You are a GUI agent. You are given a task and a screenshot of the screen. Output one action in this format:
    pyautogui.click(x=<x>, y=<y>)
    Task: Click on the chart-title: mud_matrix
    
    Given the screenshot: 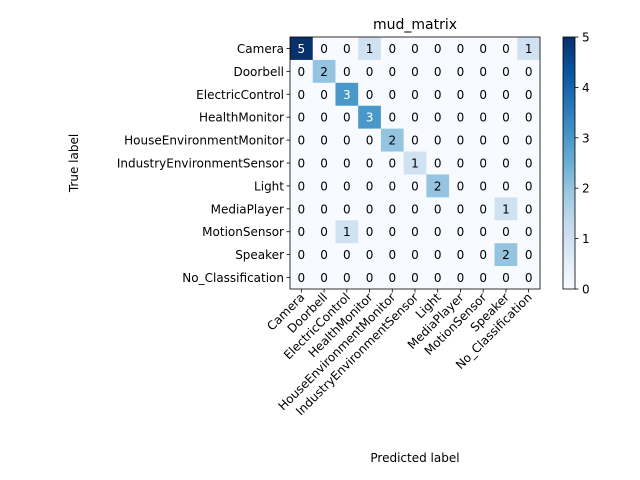 What is the action you would take?
    pyautogui.click(x=415, y=25)
    